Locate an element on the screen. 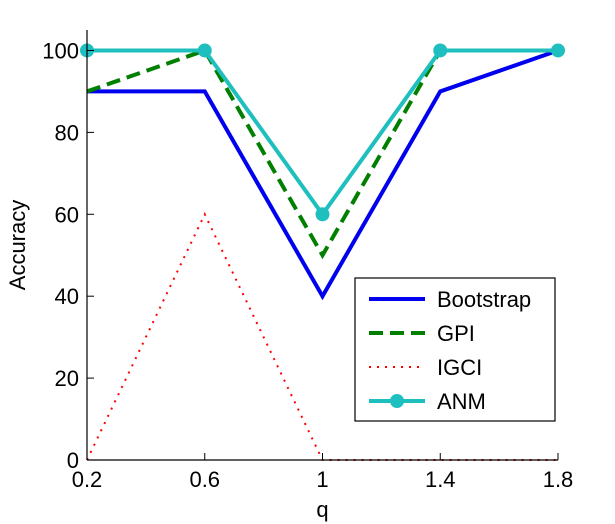 The width and height of the screenshot is (615, 524). x-tick-label: 1.8 is located at coordinates (558, 479).